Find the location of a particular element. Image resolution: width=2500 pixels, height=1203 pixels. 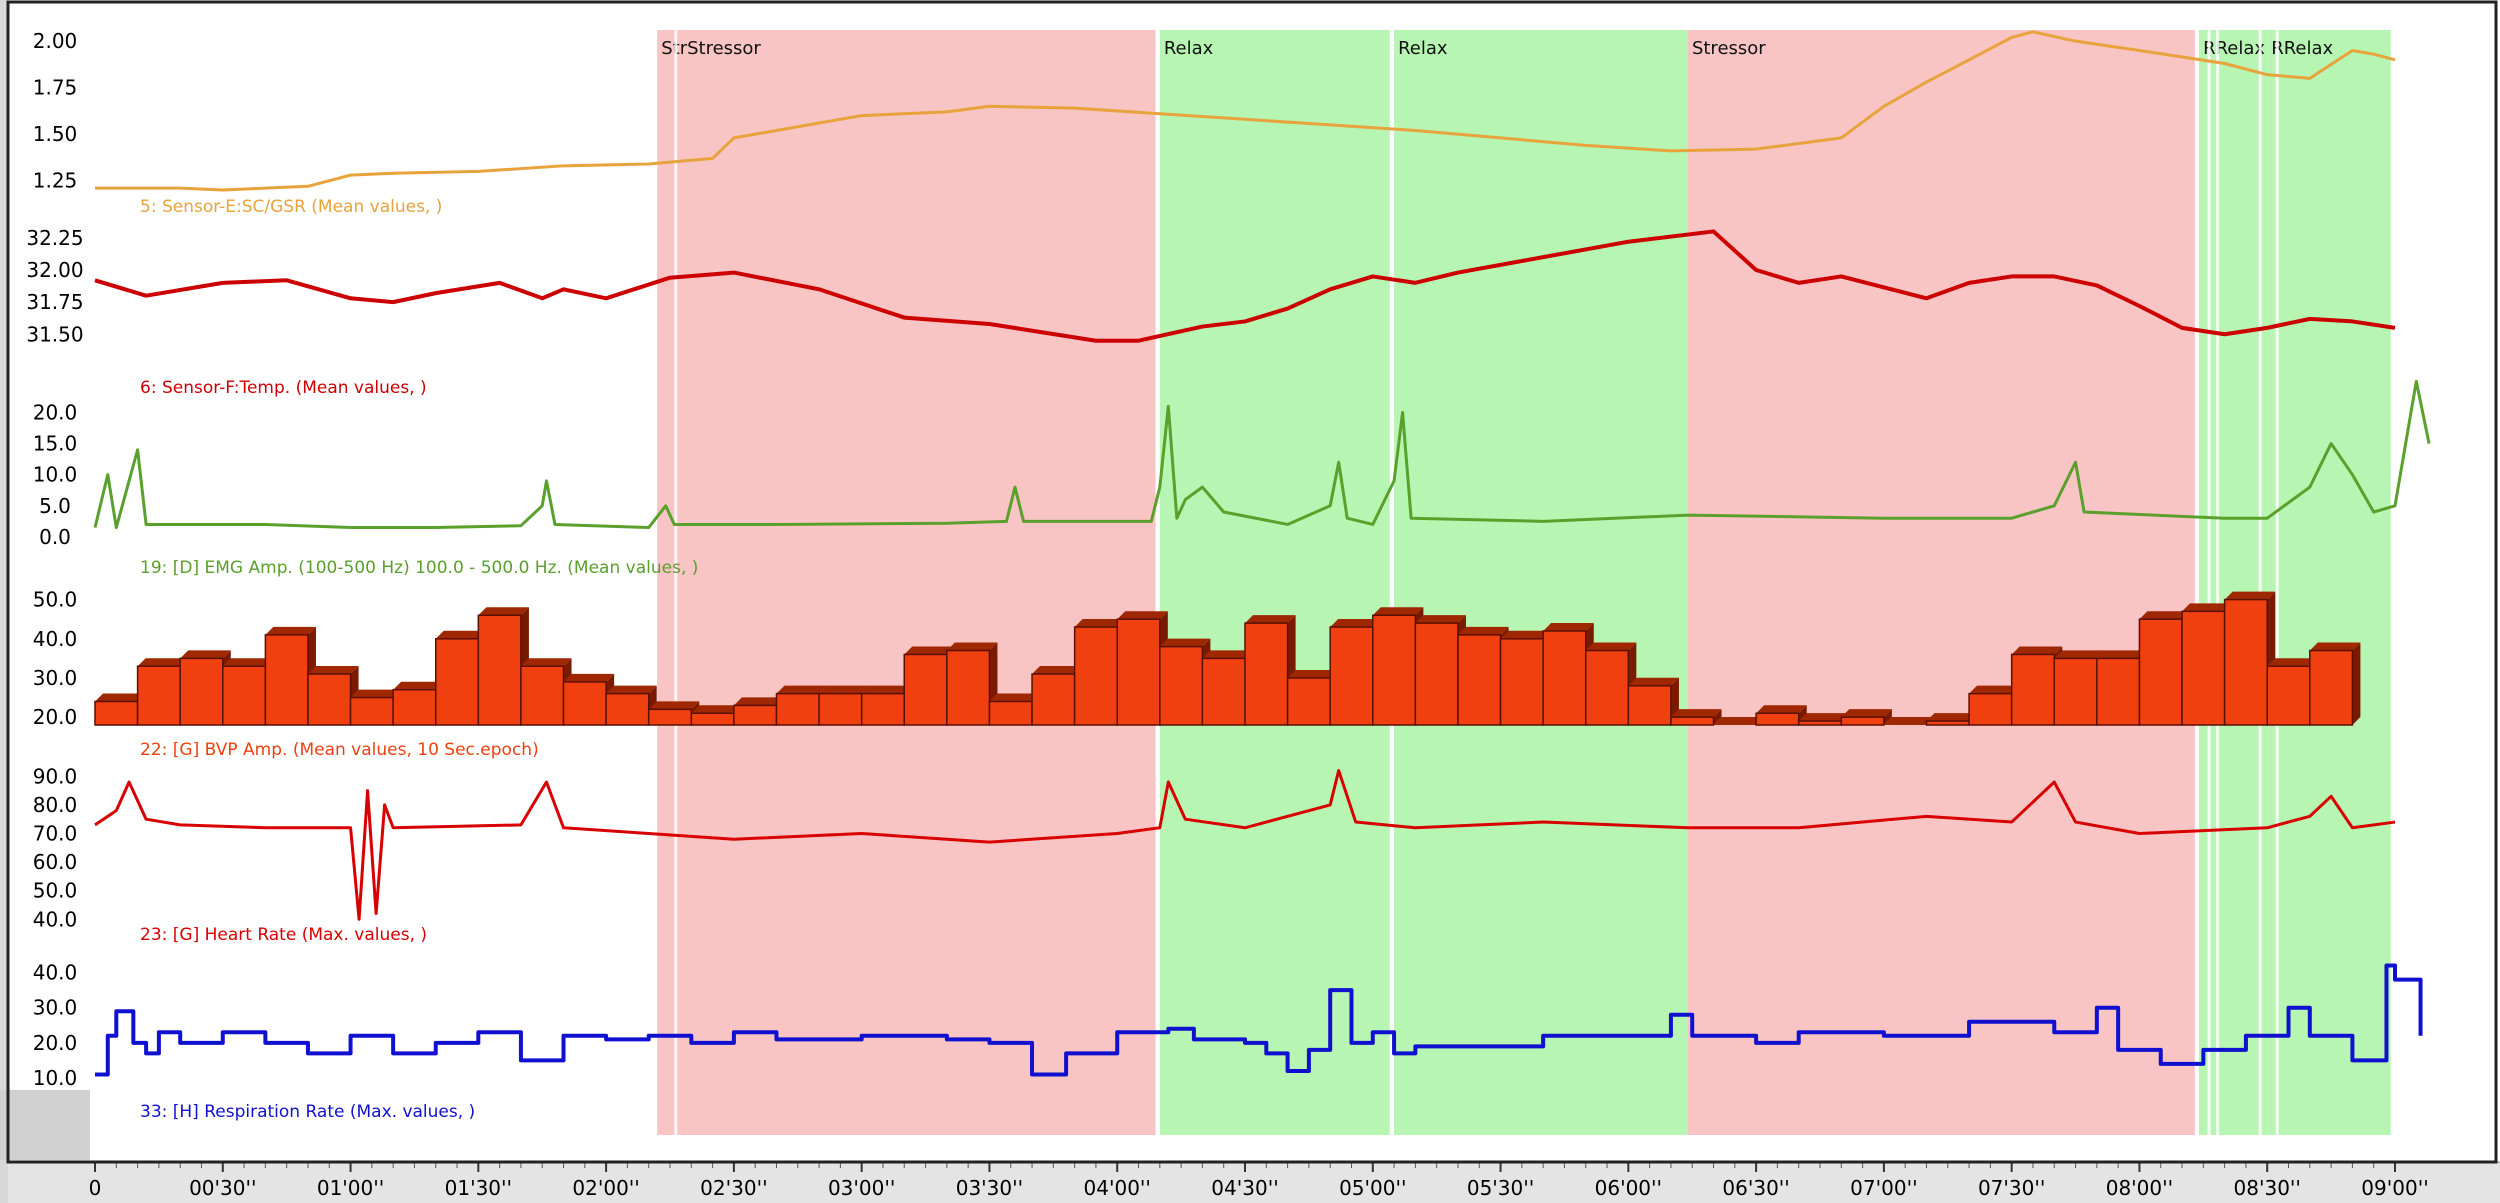

x-tick-label-16: 08'00'' is located at coordinates (2139, 1188).